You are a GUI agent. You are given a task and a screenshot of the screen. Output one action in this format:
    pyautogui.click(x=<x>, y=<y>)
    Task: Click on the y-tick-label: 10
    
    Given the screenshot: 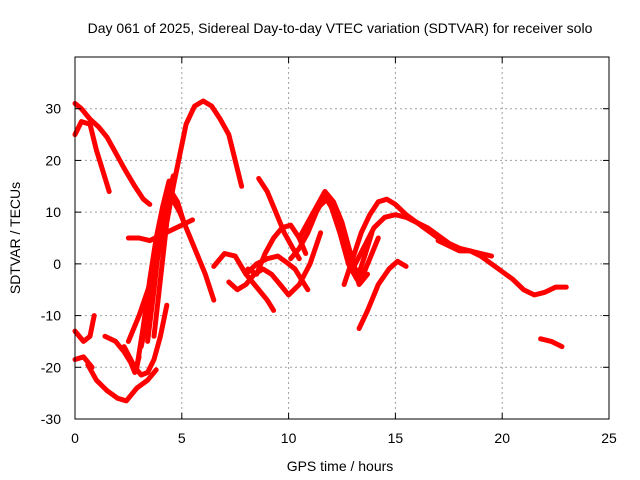 What is the action you would take?
    pyautogui.click(x=53, y=212)
    